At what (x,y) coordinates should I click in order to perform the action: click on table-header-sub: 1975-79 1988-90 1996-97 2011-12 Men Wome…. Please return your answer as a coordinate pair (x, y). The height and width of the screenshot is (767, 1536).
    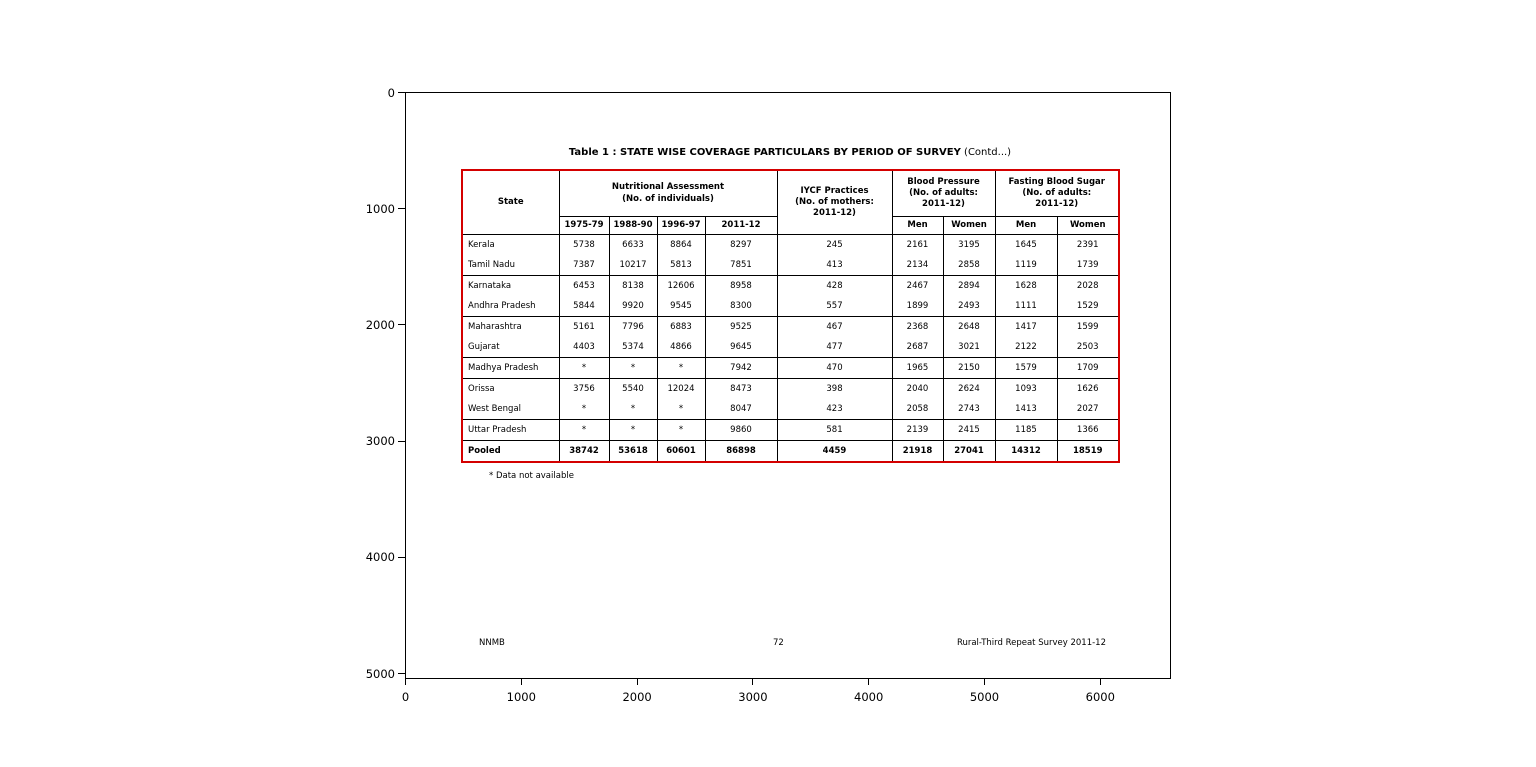
    Looking at the image, I should click on (790, 225).